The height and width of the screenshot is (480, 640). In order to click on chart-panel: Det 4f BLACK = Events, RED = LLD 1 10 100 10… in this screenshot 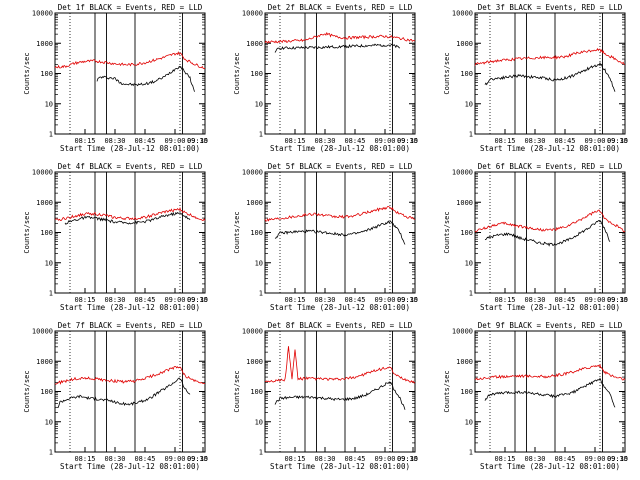, I will do `click(115, 237)`.